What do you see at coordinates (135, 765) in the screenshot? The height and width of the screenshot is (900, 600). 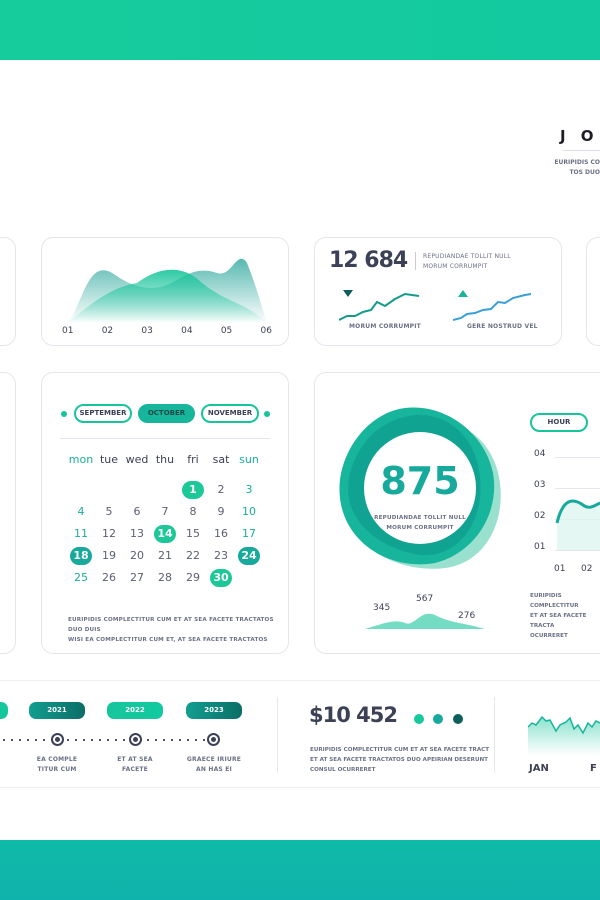 I see `timeline-text: ET AT SEA FACETE` at bounding box center [135, 765].